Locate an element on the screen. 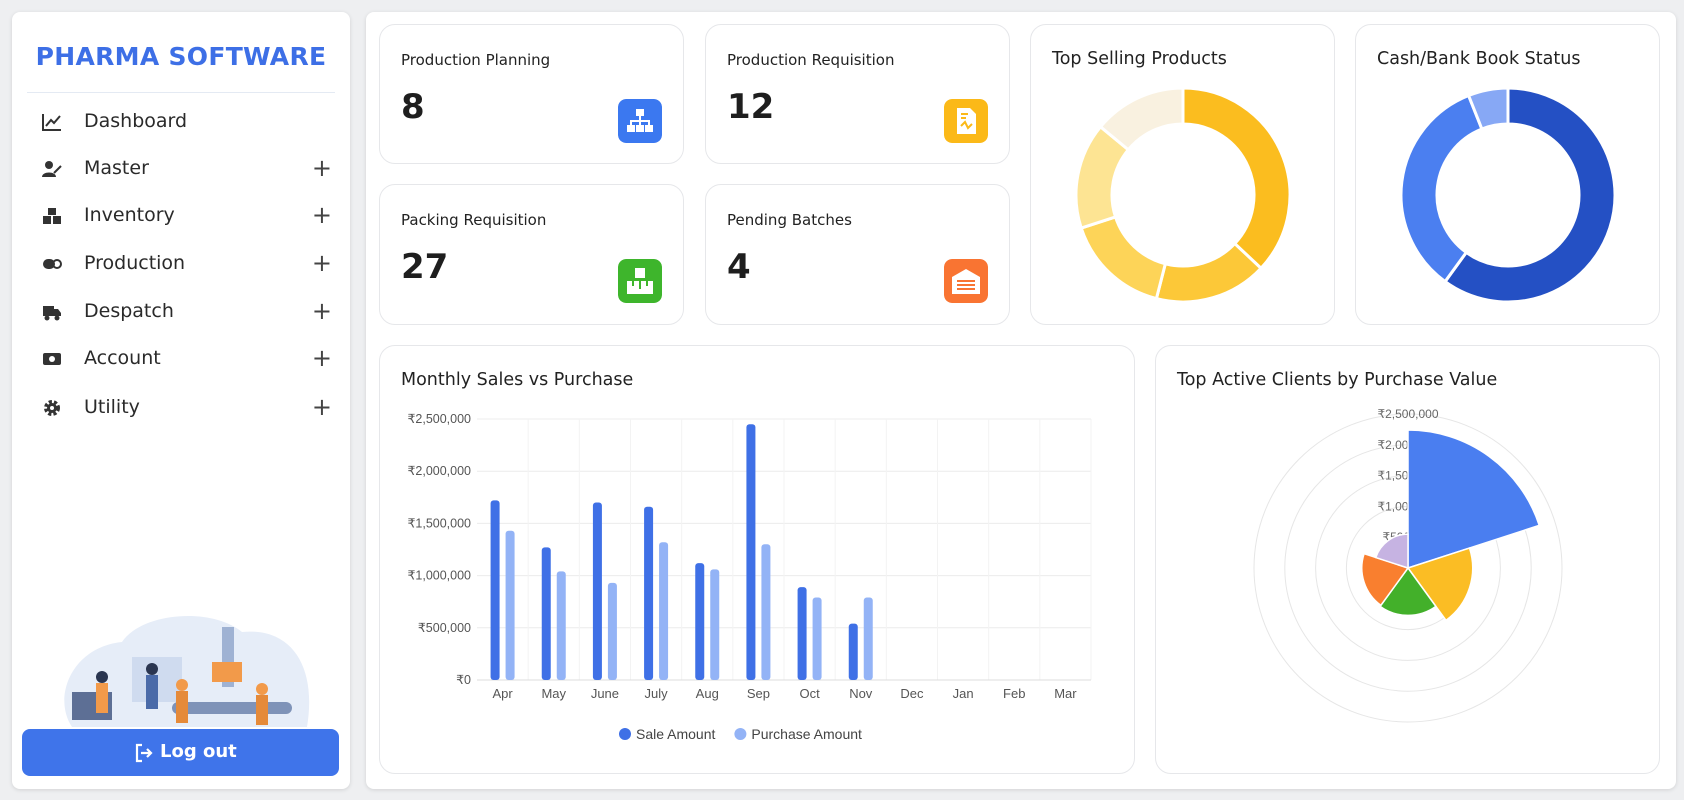 This screenshot has height=800, width=1684. legend-label: Sale Amount is located at coordinates (675, 734).